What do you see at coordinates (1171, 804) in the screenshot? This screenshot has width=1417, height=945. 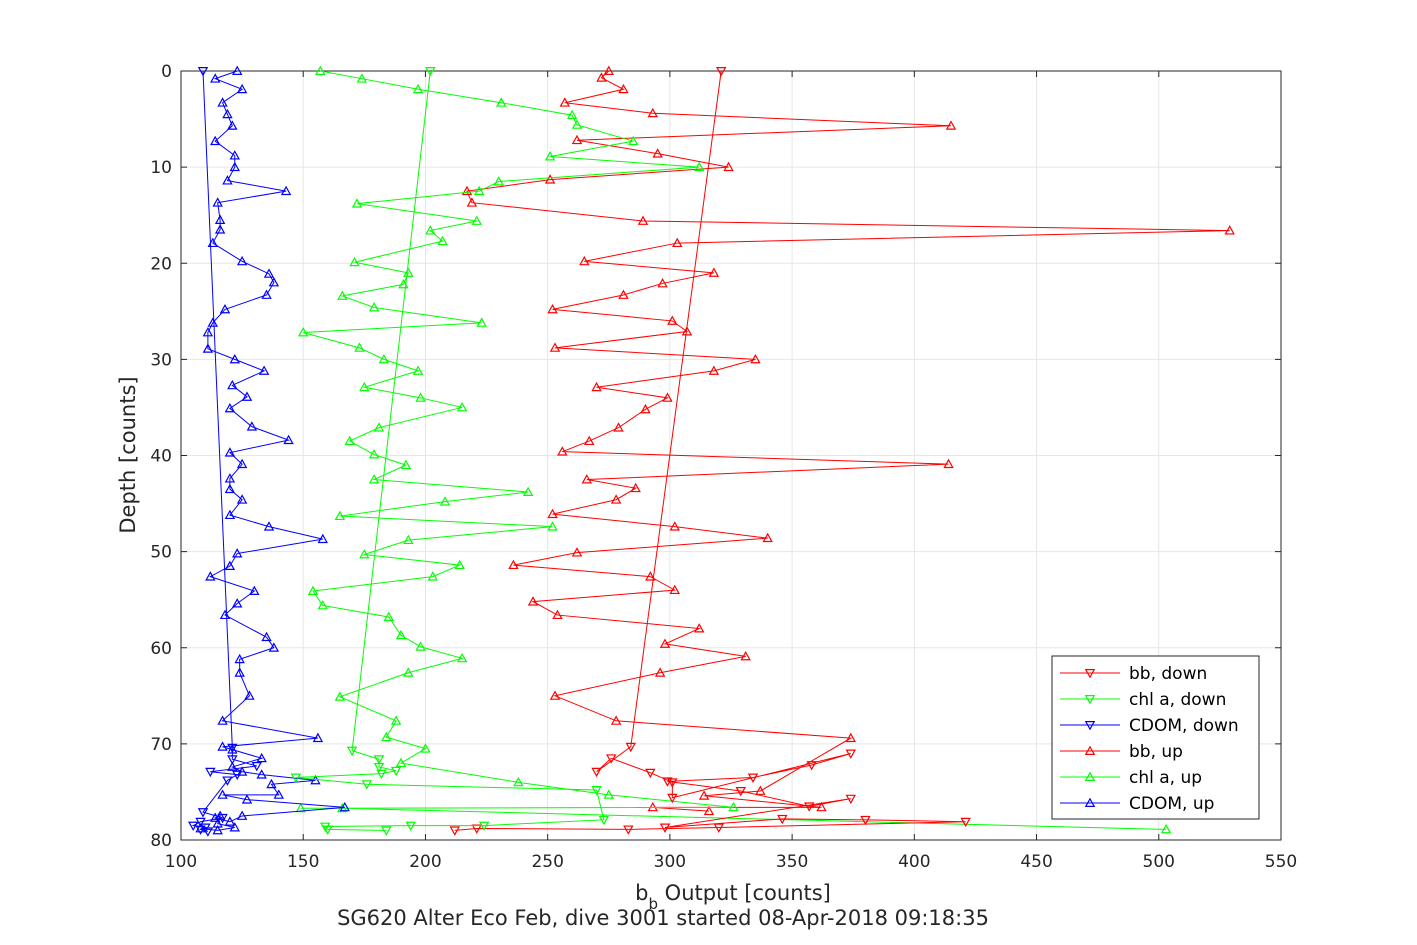 I see `legend-label: CDOM, up` at bounding box center [1171, 804].